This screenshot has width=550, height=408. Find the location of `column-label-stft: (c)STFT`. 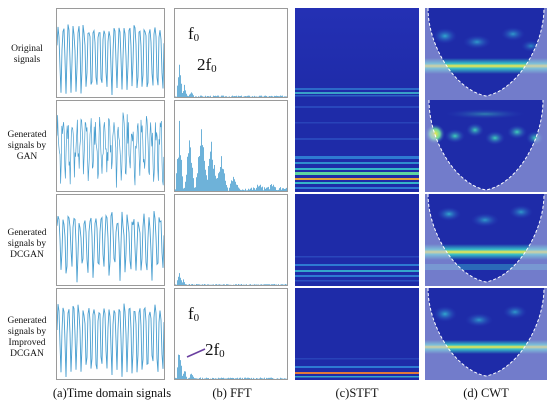

column-label-stft: (c)STFT is located at coordinates (357, 393).